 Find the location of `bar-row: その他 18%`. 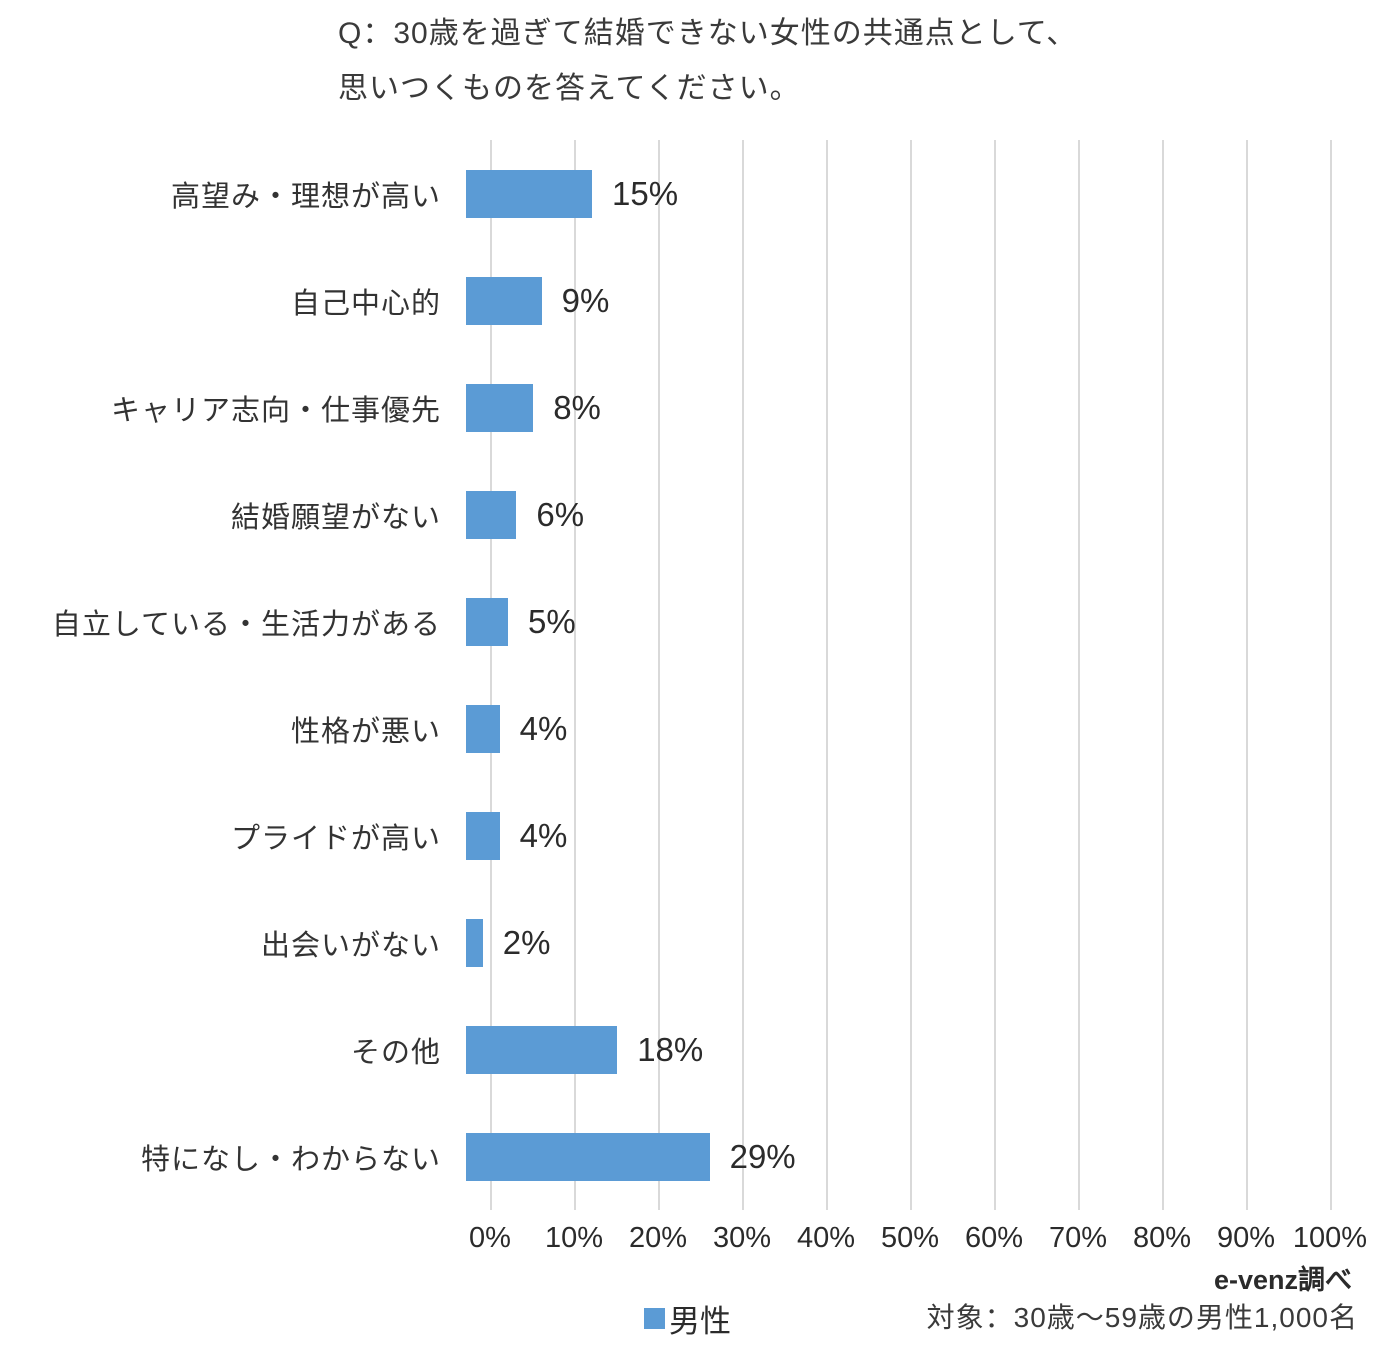

bar-row: その他 18% is located at coordinates (692, 1049).